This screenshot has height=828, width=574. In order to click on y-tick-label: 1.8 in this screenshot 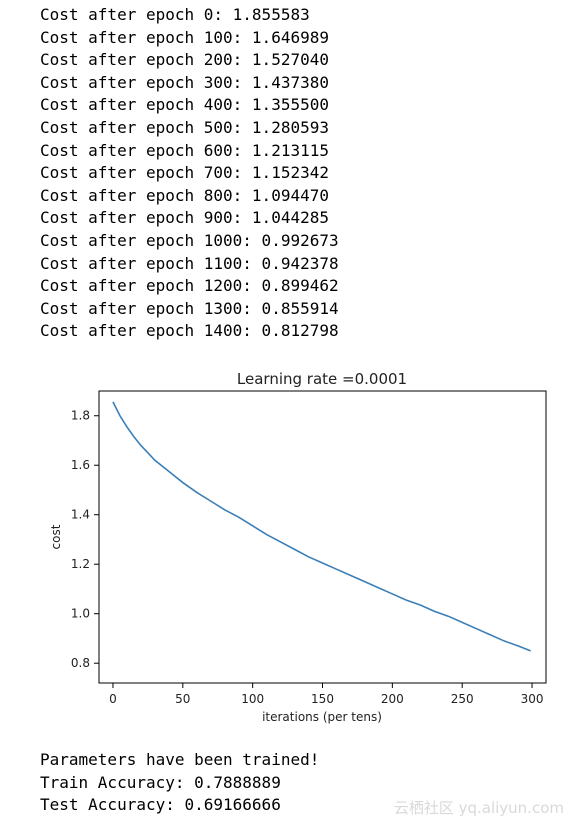, I will do `click(80, 416)`.